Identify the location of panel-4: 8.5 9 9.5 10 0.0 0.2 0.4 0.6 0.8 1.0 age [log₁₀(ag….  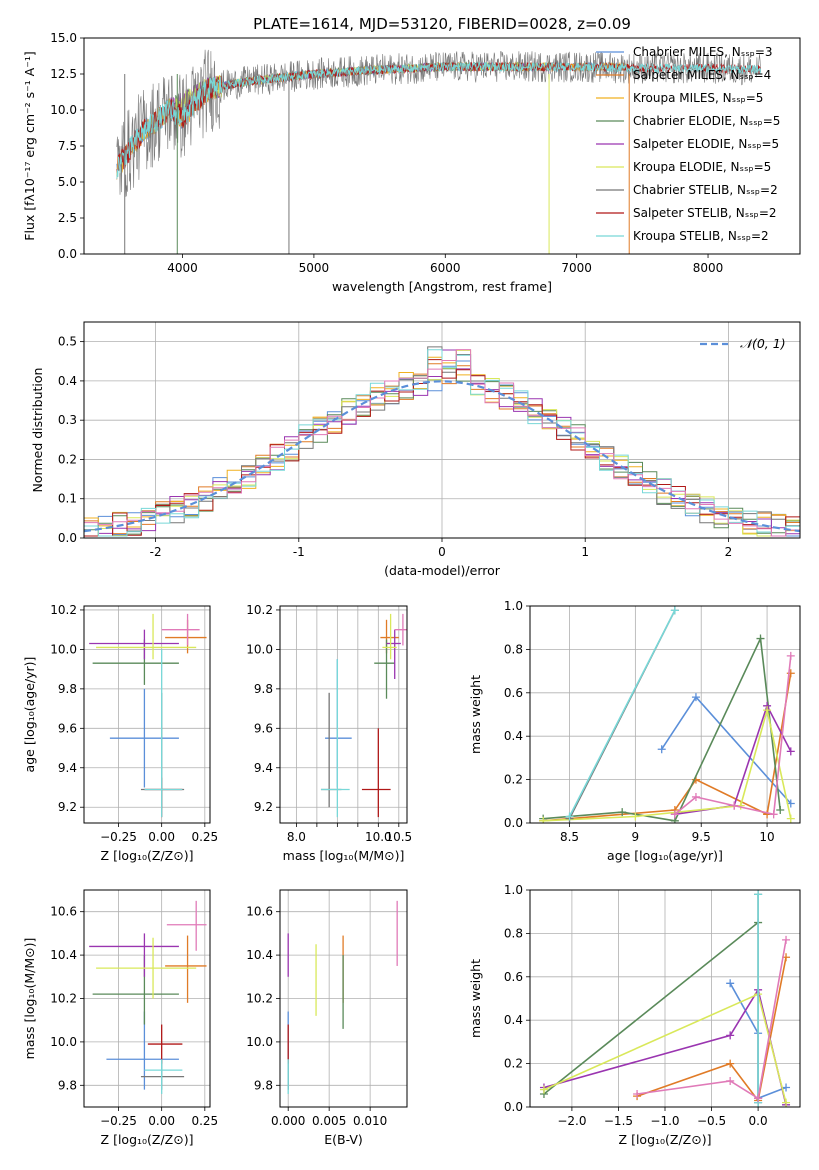
(634, 731).